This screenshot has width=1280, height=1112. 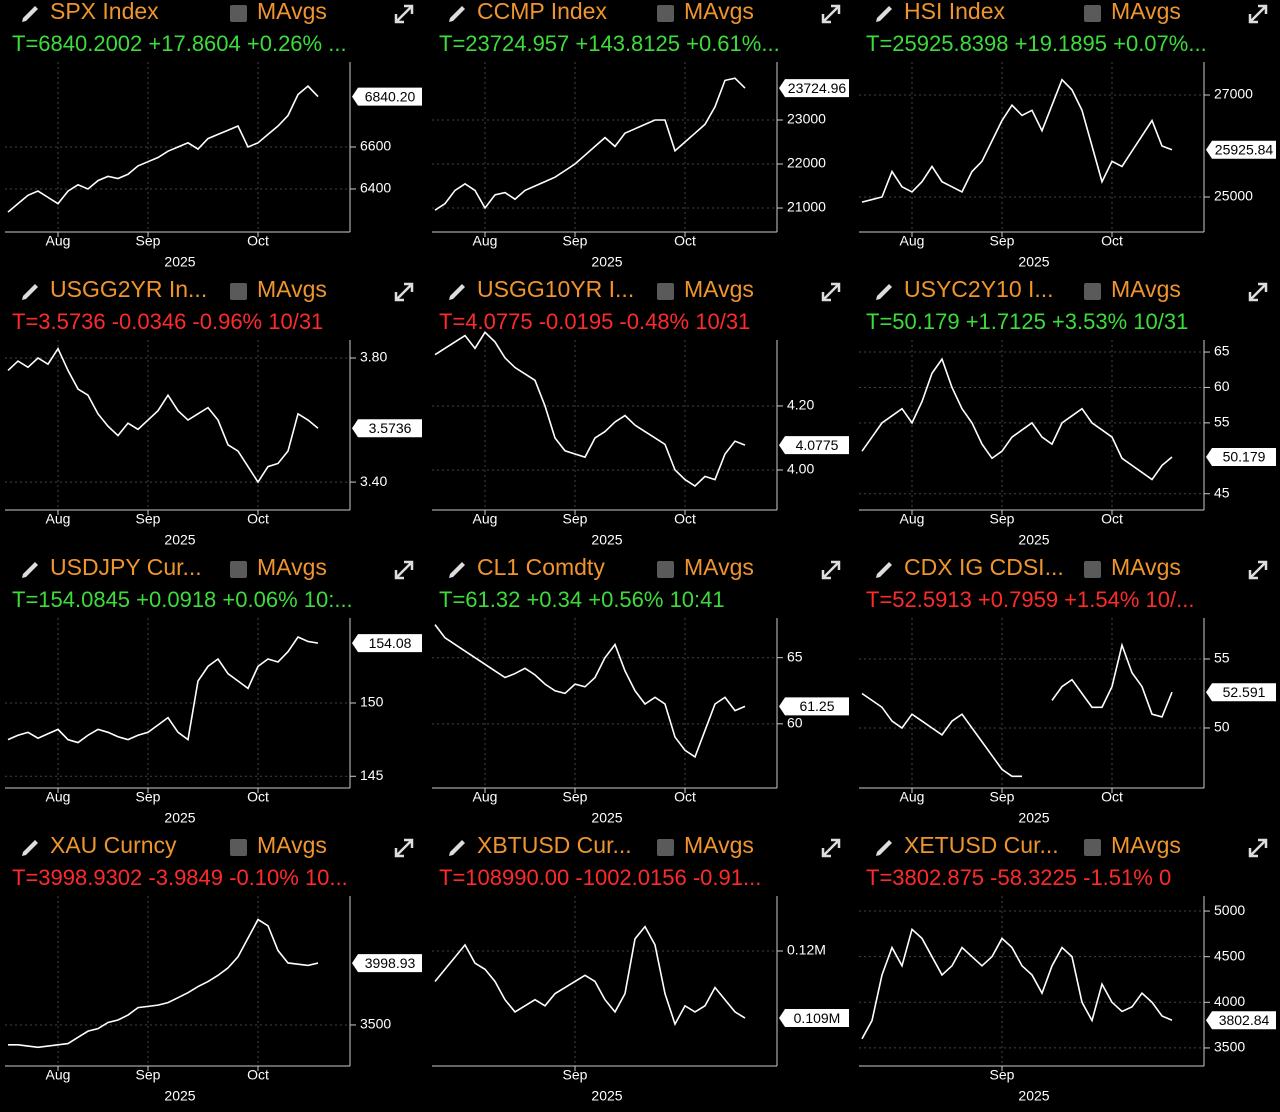 I want to click on y-tick-label: 60, so click(x=1222, y=386).